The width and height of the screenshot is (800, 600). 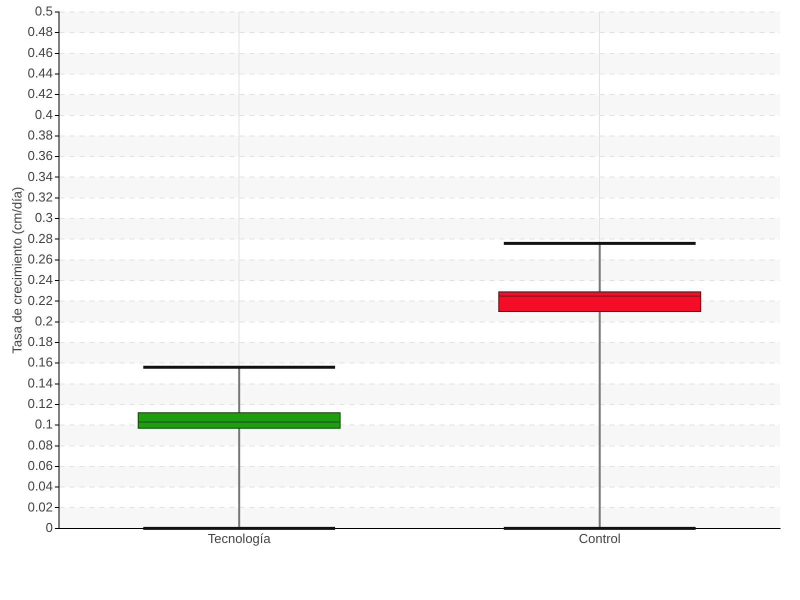 What do you see at coordinates (40, 342) in the screenshot?
I see `y-tick-label: 0.18` at bounding box center [40, 342].